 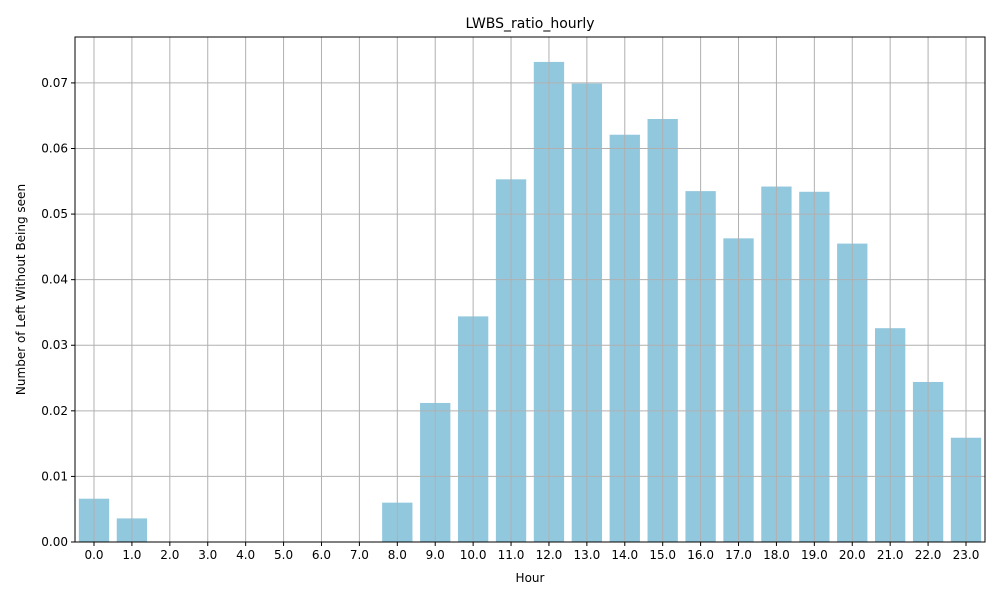 I want to click on x-tick-label: 1.0, so click(x=131, y=555).